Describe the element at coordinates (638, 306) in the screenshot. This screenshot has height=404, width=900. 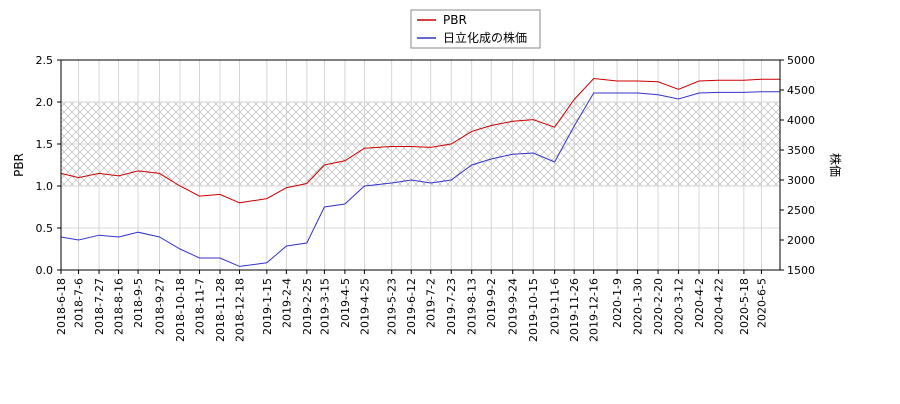
I see `x-tick-label: 2020-1-30` at that location.